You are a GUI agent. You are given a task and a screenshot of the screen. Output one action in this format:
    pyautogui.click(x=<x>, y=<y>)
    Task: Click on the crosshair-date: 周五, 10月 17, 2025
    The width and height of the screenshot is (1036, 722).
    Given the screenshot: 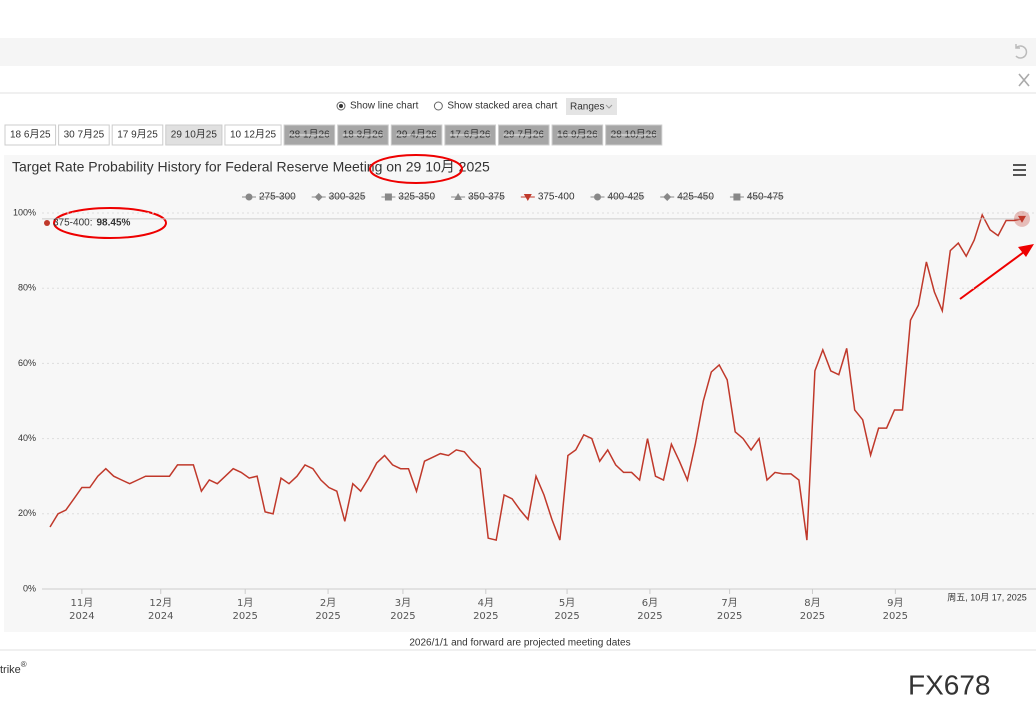 What is the action you would take?
    pyautogui.click(x=987, y=597)
    